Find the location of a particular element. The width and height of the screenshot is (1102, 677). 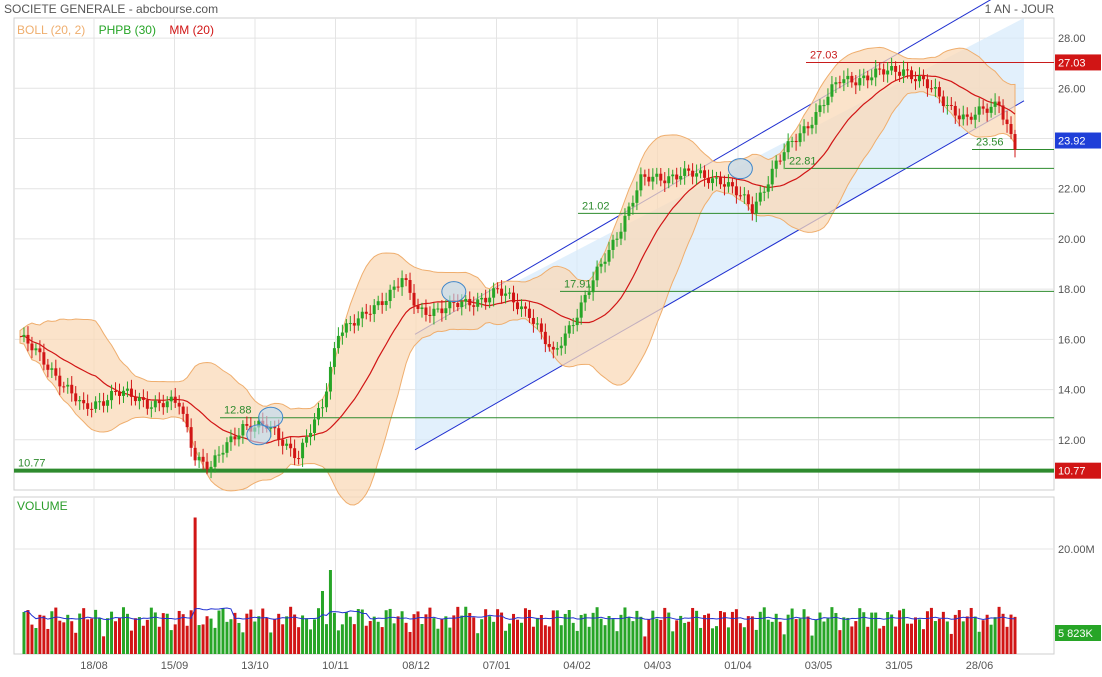

legend-phpb: PHPB (30) is located at coordinates (127, 30).